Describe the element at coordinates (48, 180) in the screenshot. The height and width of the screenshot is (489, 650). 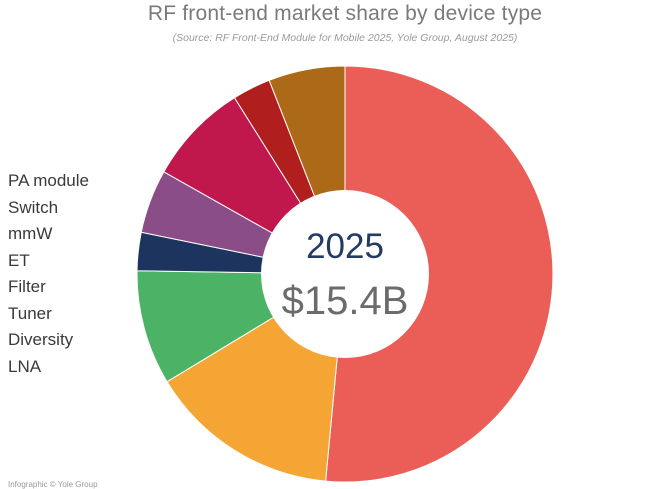
I see `legend-item-pa-module: PA module` at that location.